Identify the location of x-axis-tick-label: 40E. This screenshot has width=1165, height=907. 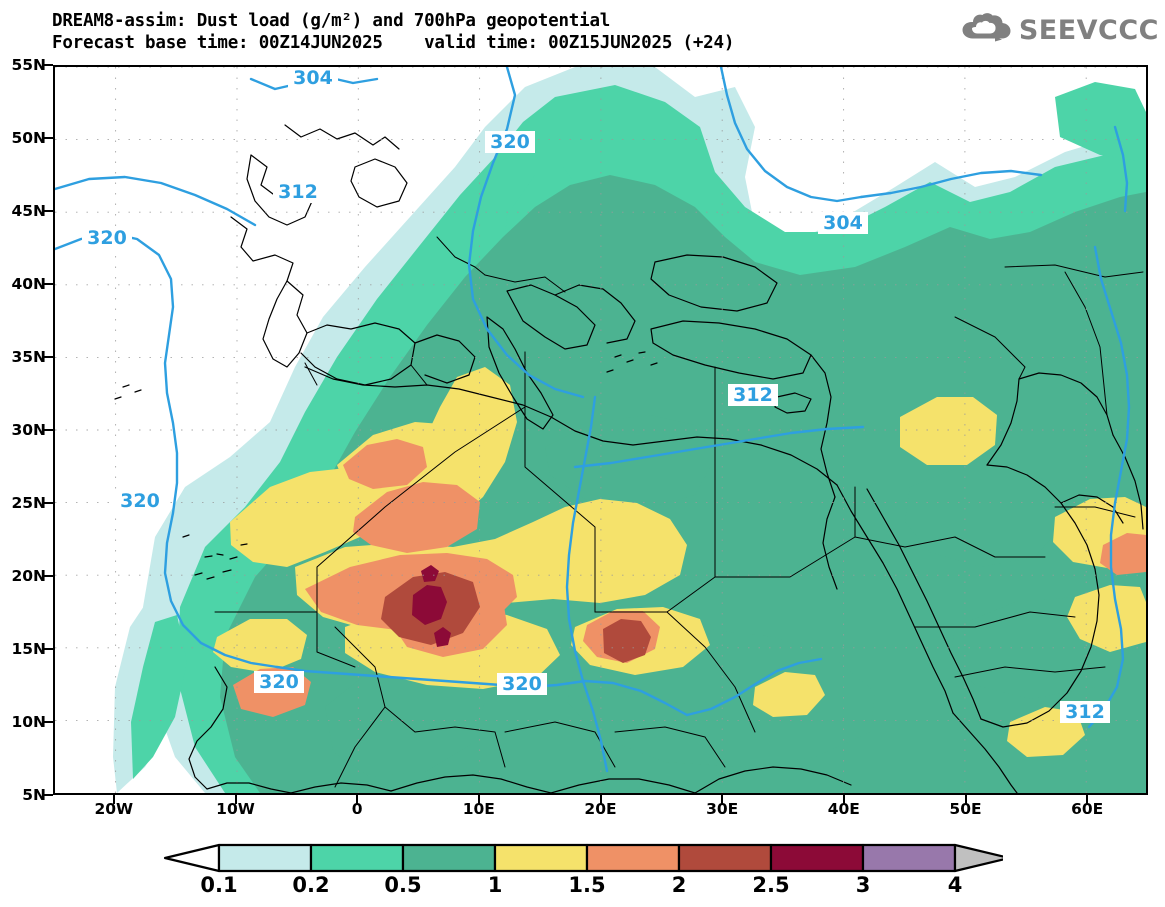
(843, 809).